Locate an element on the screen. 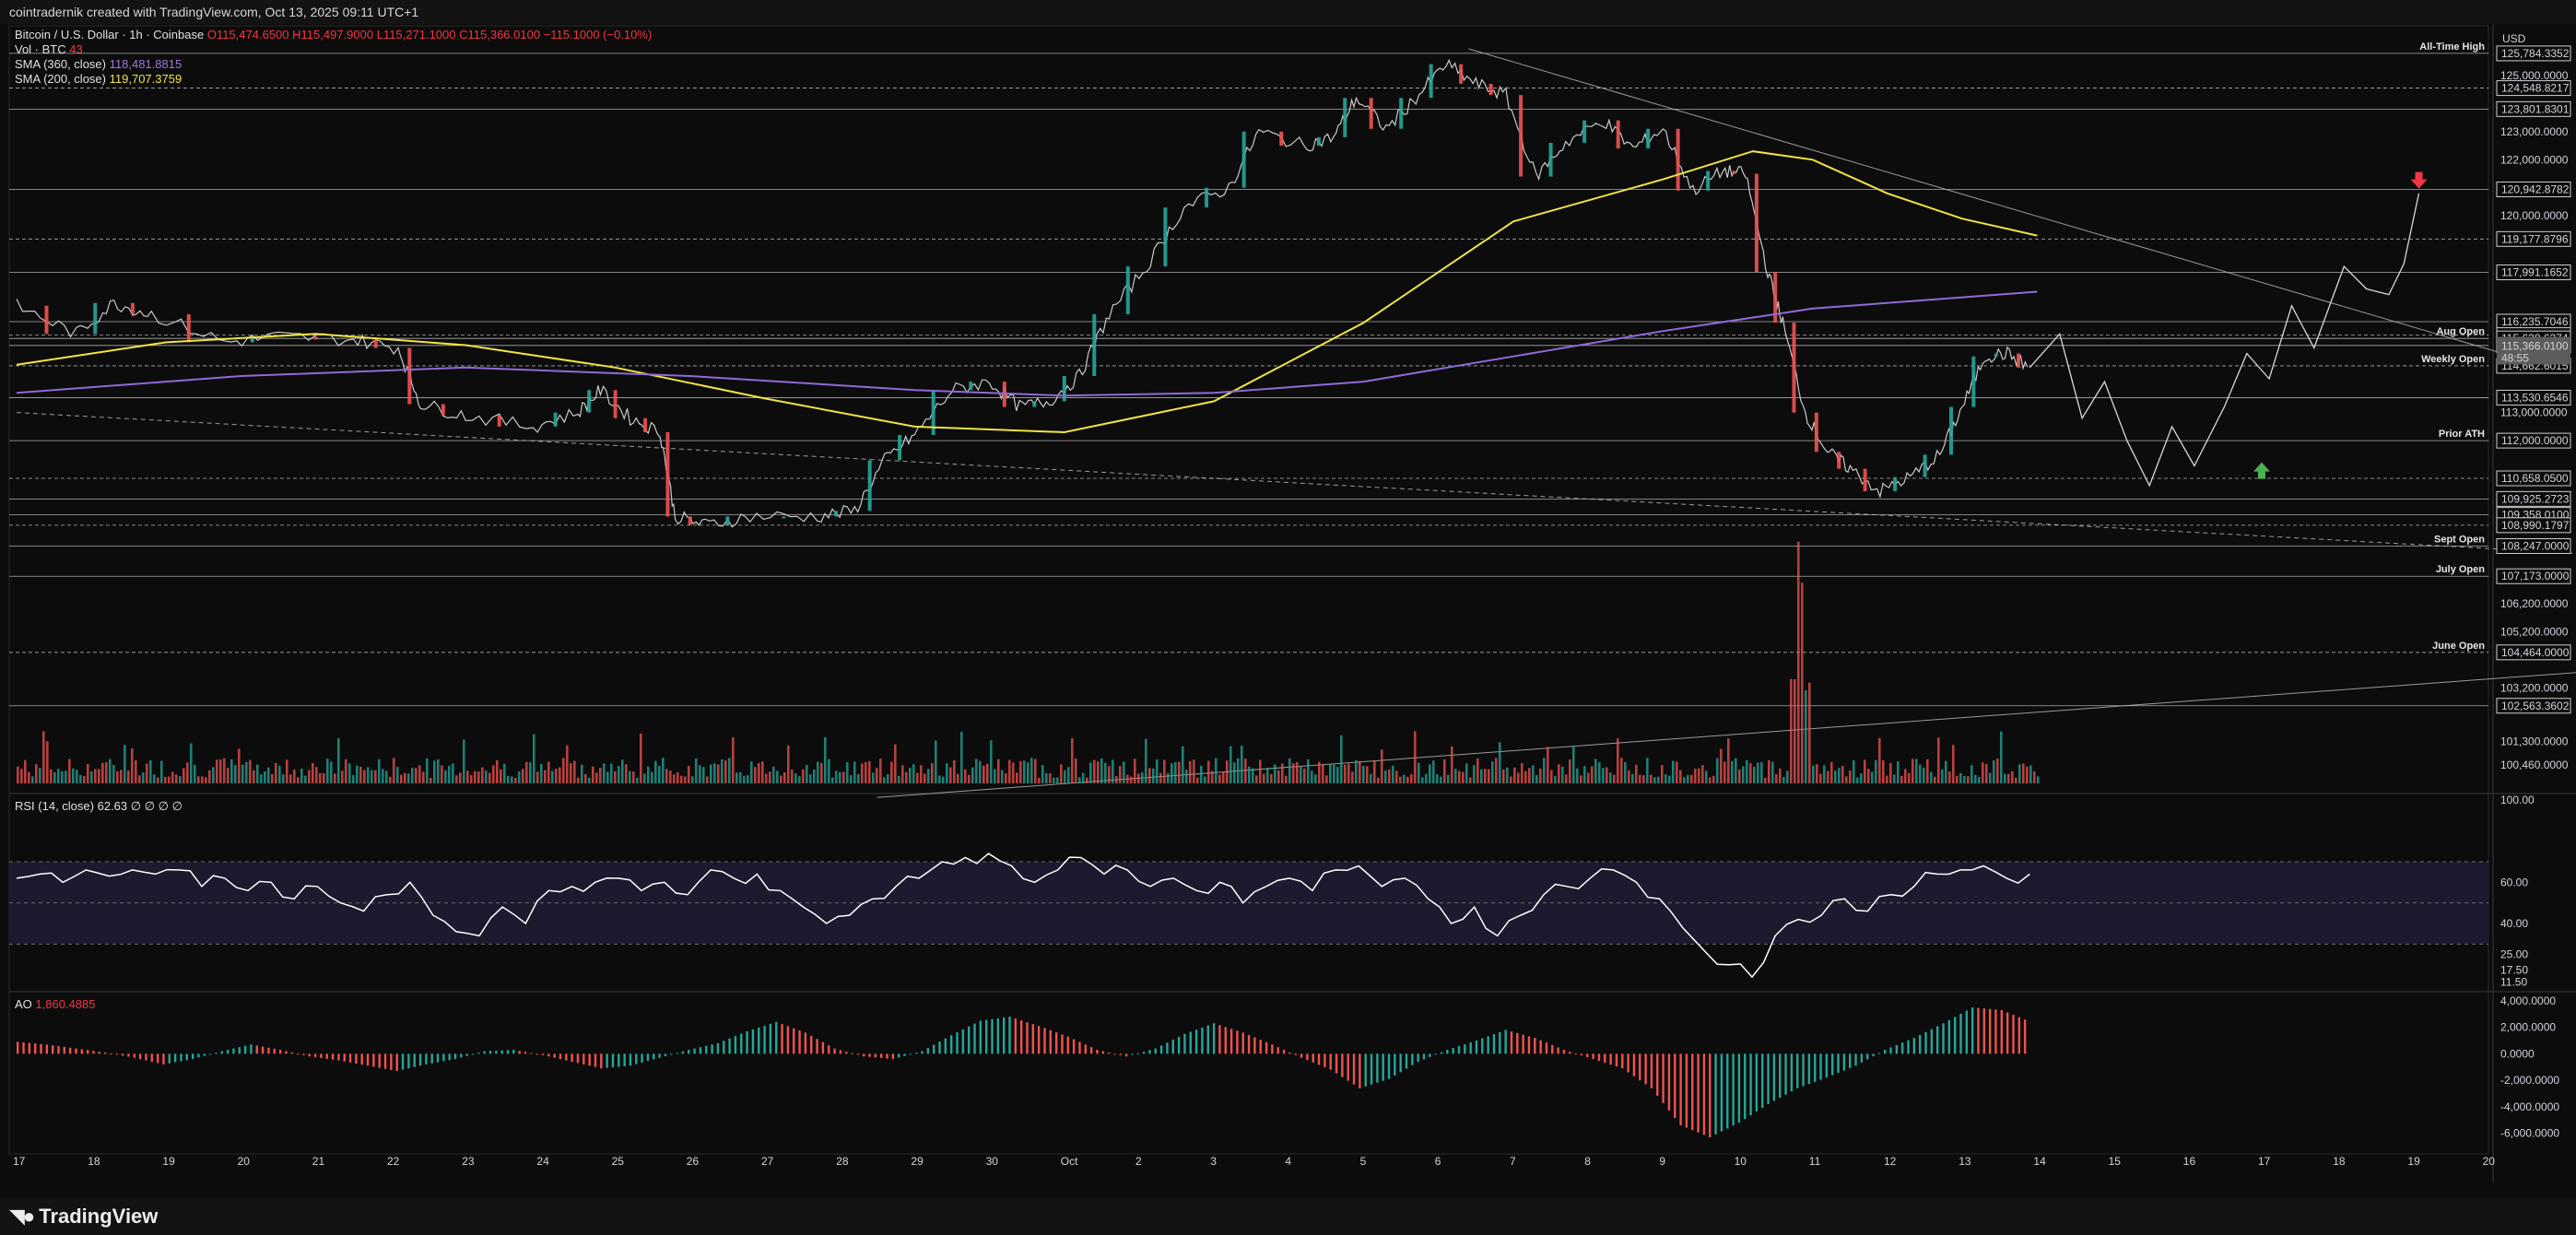 The image size is (2576, 1235). tradingview-logo: ◥● TradingView is located at coordinates (83, 1217).